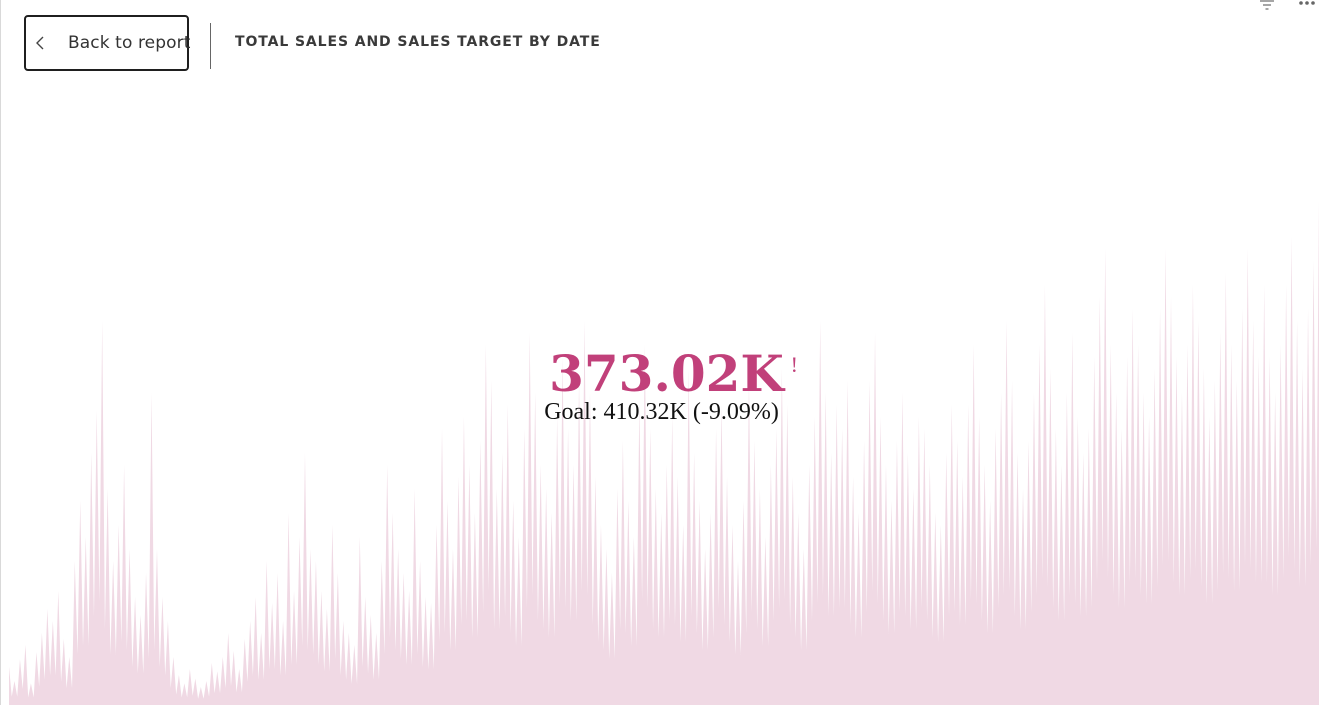  I want to click on back-to-report-button: Back to report, so click(107, 43).